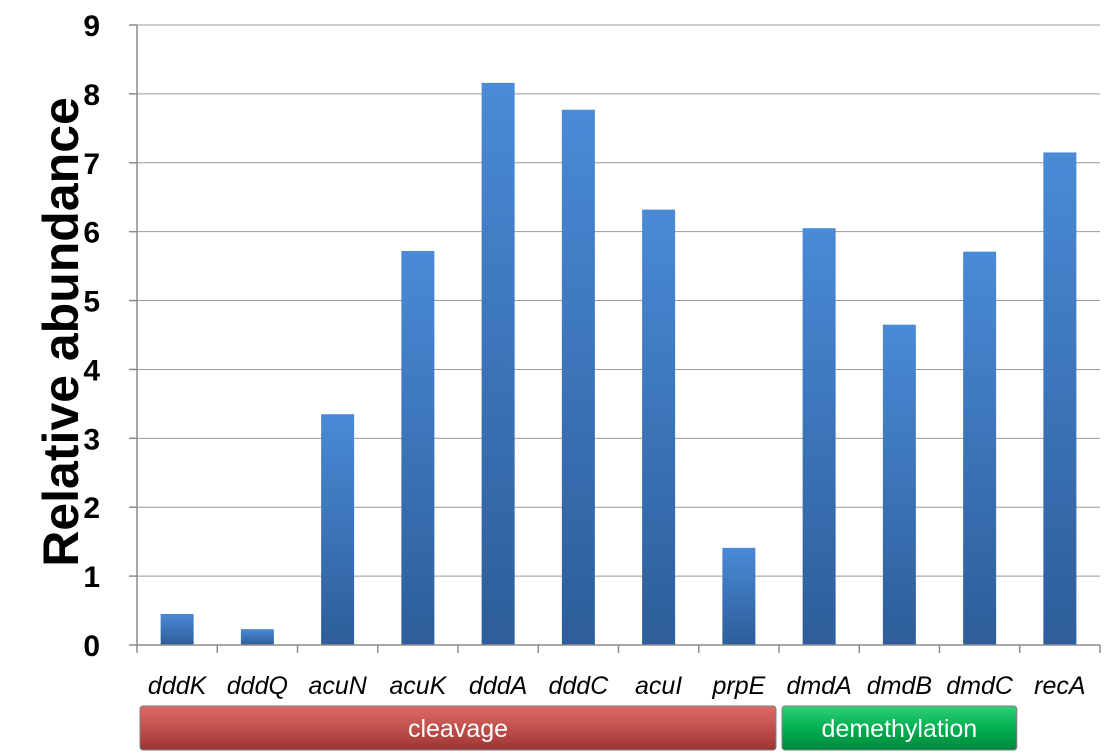  Describe the element at coordinates (418, 447) in the screenshot. I see `bar-acuK` at that location.